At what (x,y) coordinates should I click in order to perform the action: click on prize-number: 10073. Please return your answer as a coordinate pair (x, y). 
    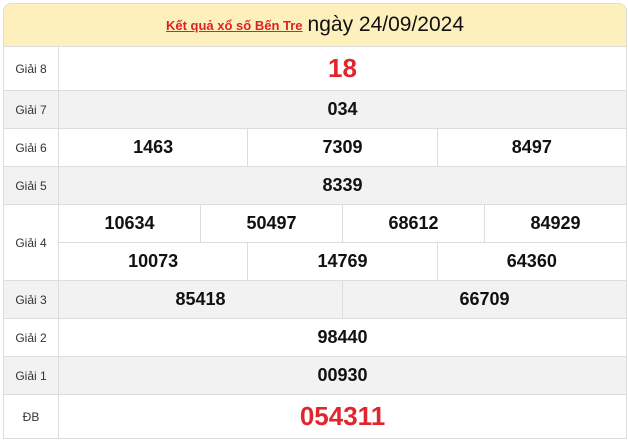
    Looking at the image, I should click on (153, 261).